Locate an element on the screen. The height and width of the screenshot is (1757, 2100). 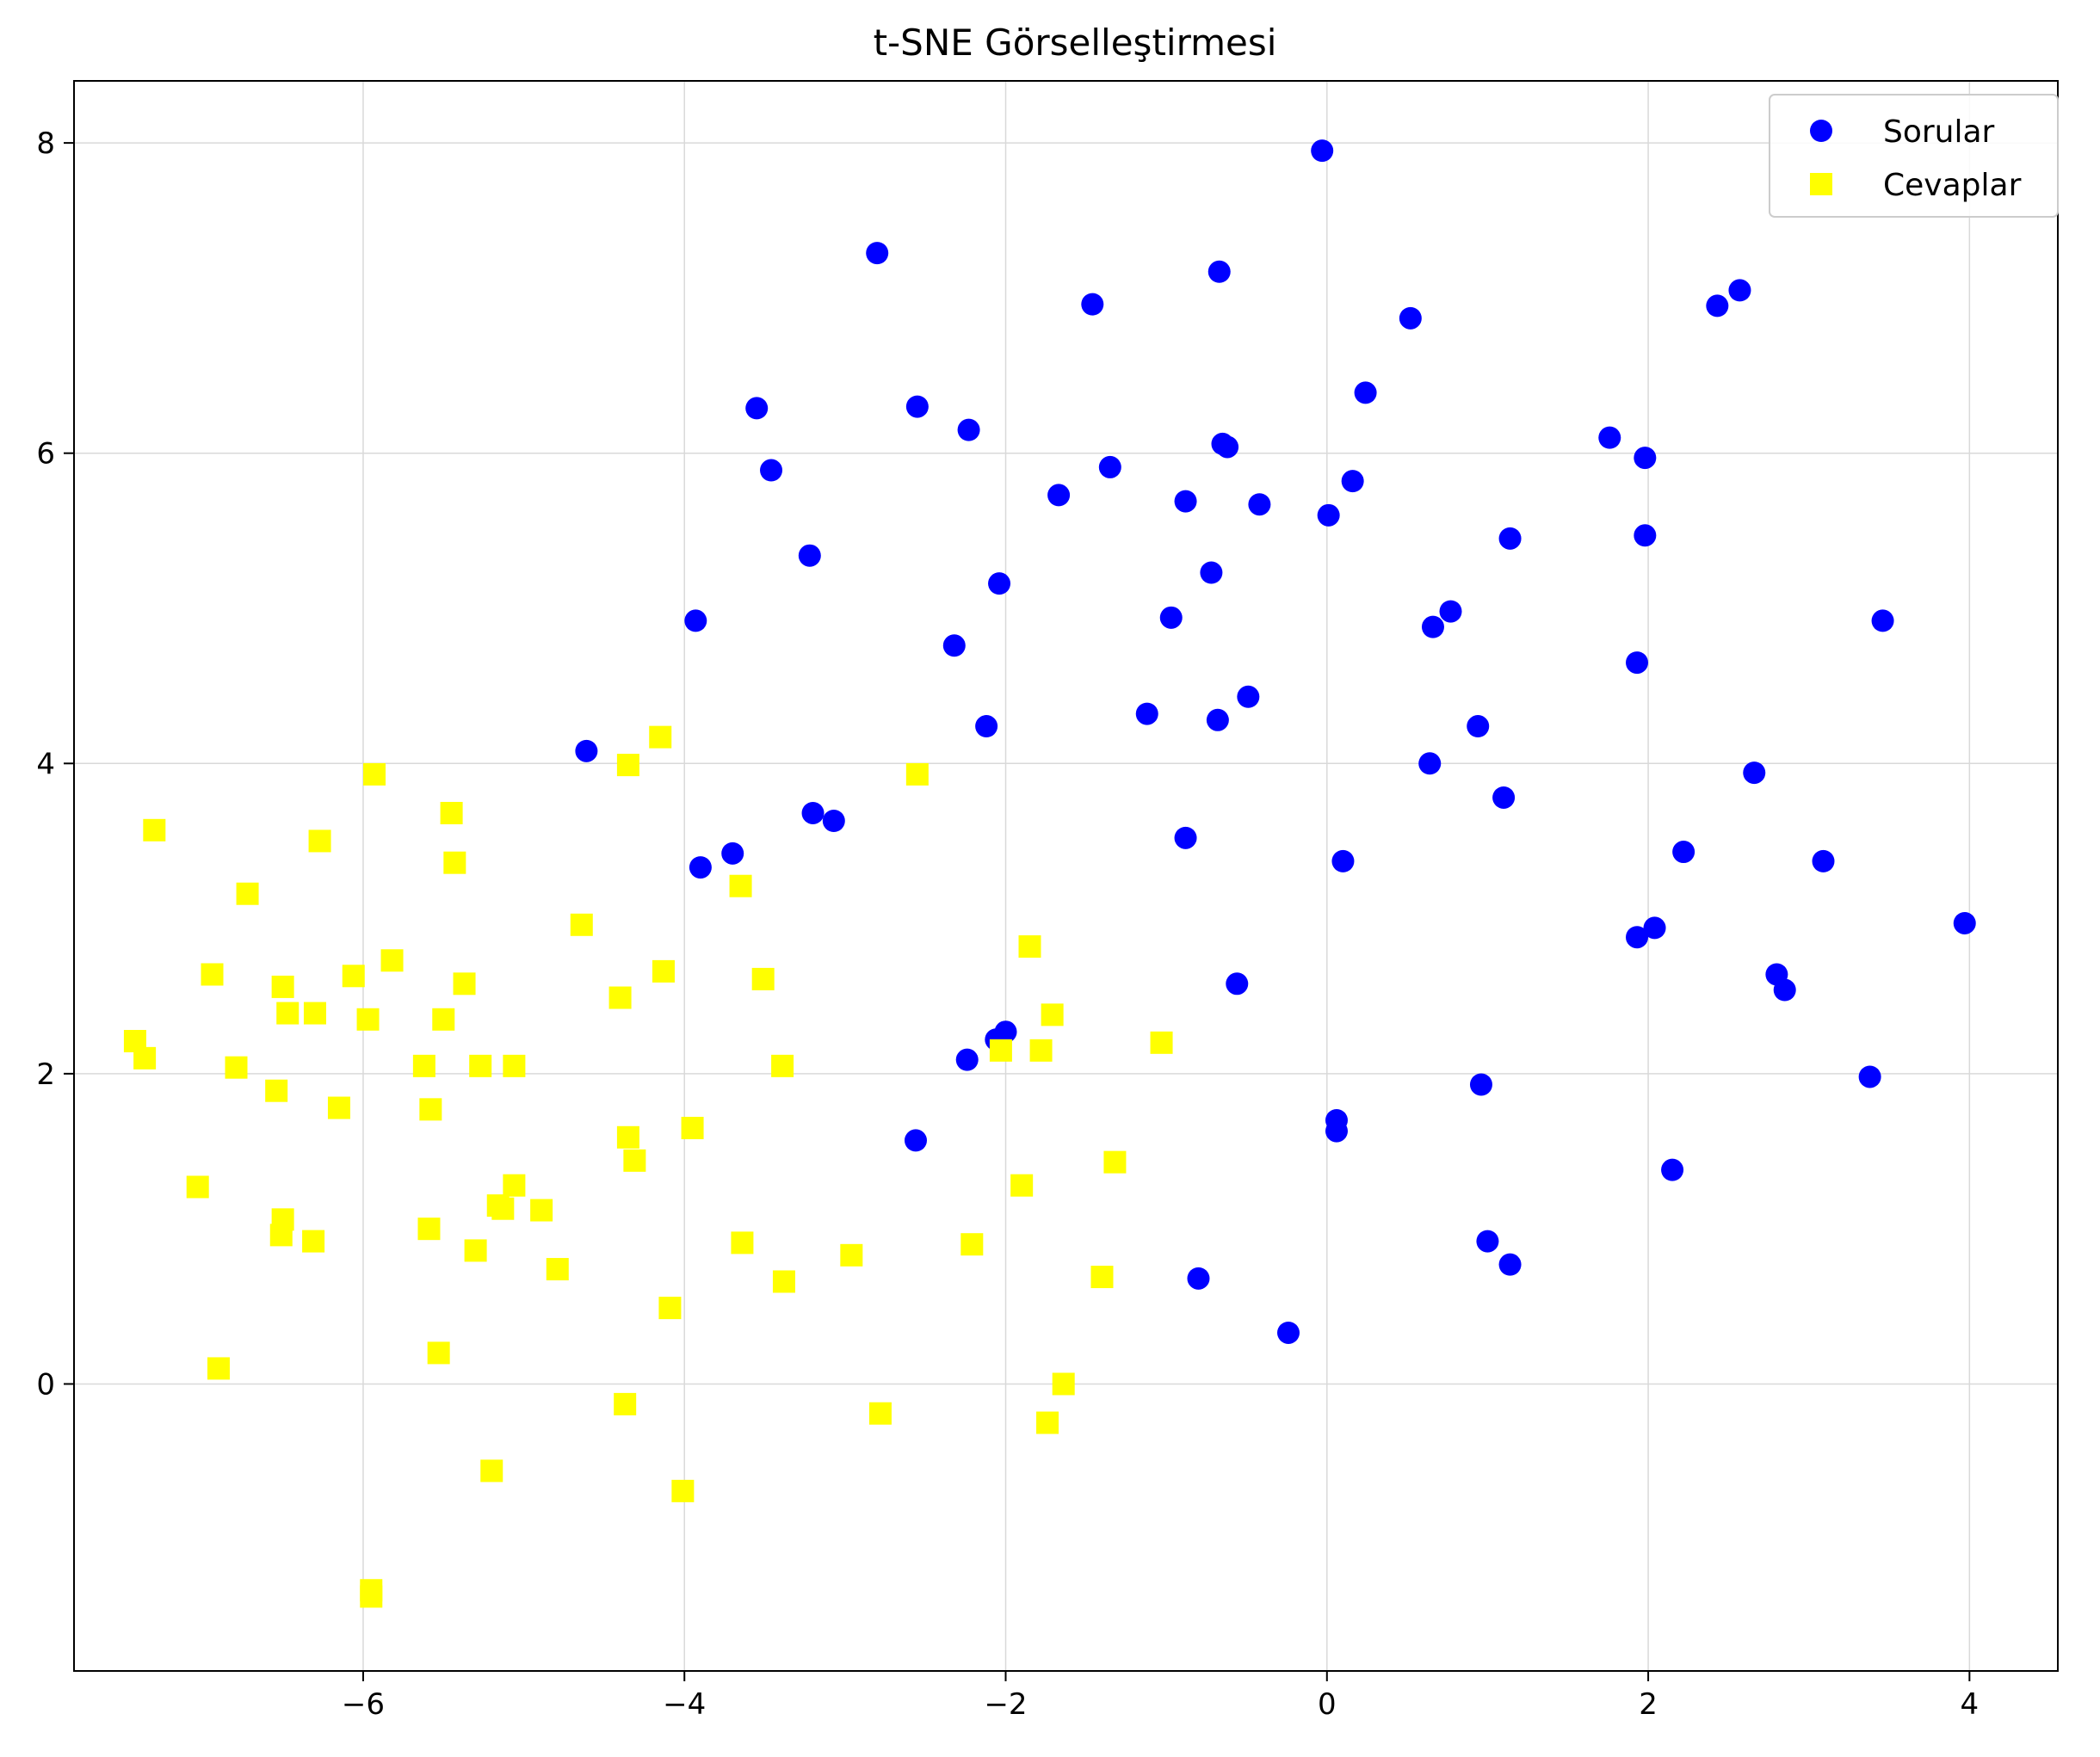
chart-title: t-SNE Görselleştirmesi is located at coordinates (1075, 43).